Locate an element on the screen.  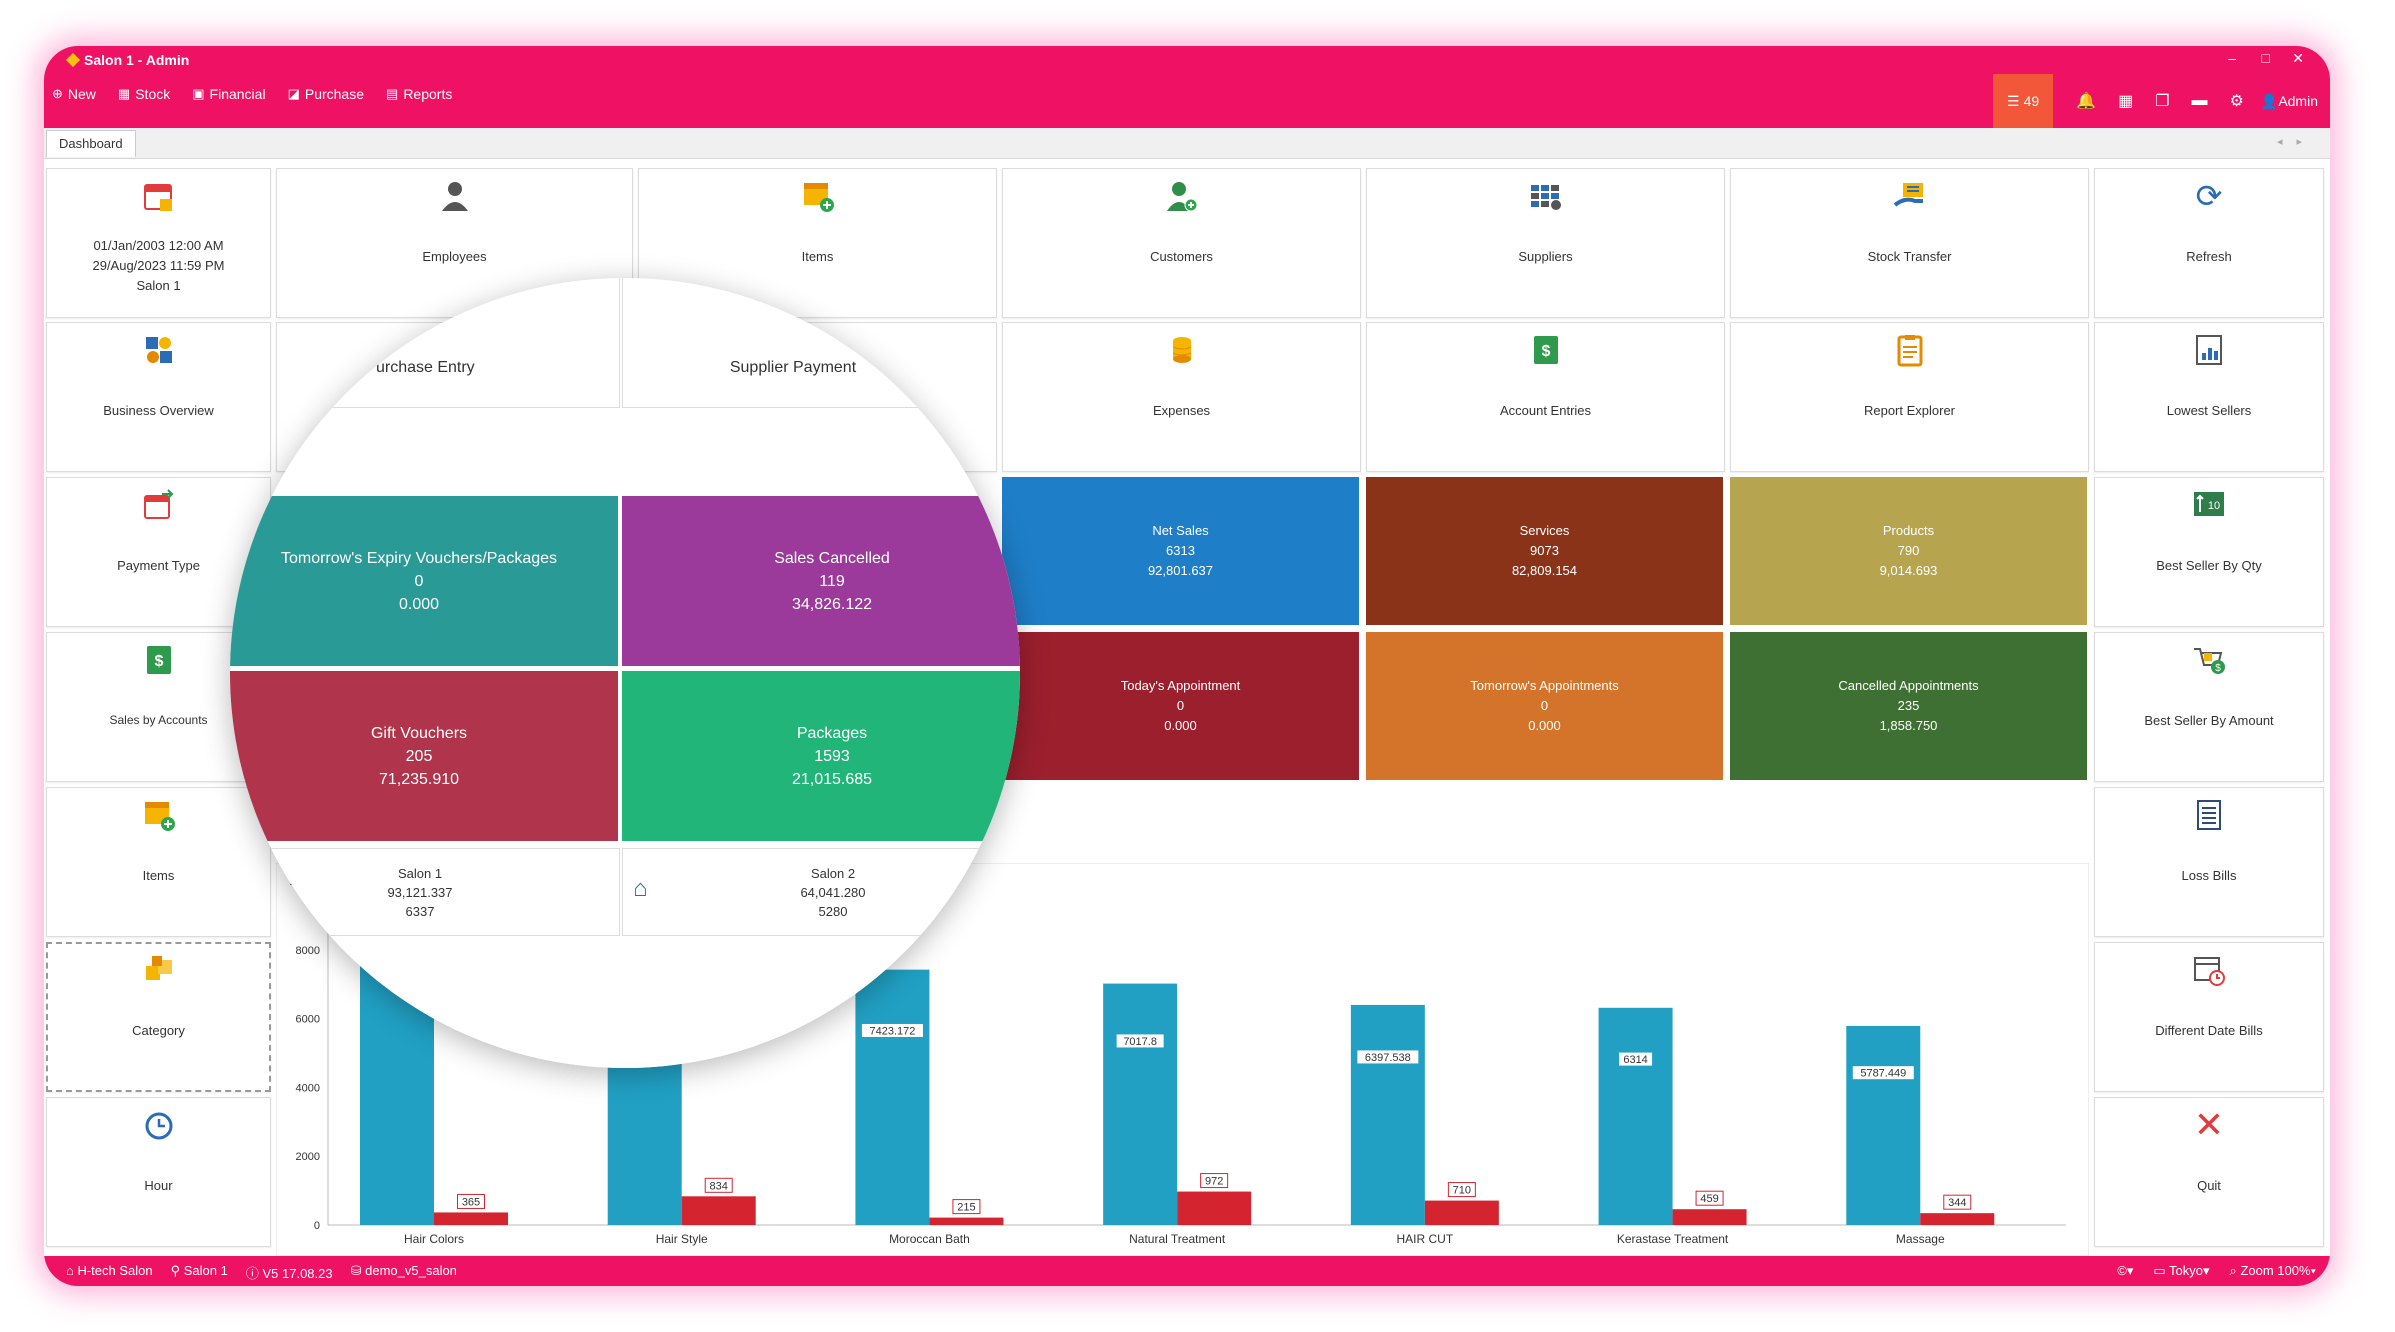
report-explorer-tile: Report Explorer is located at coordinates (1909, 397).